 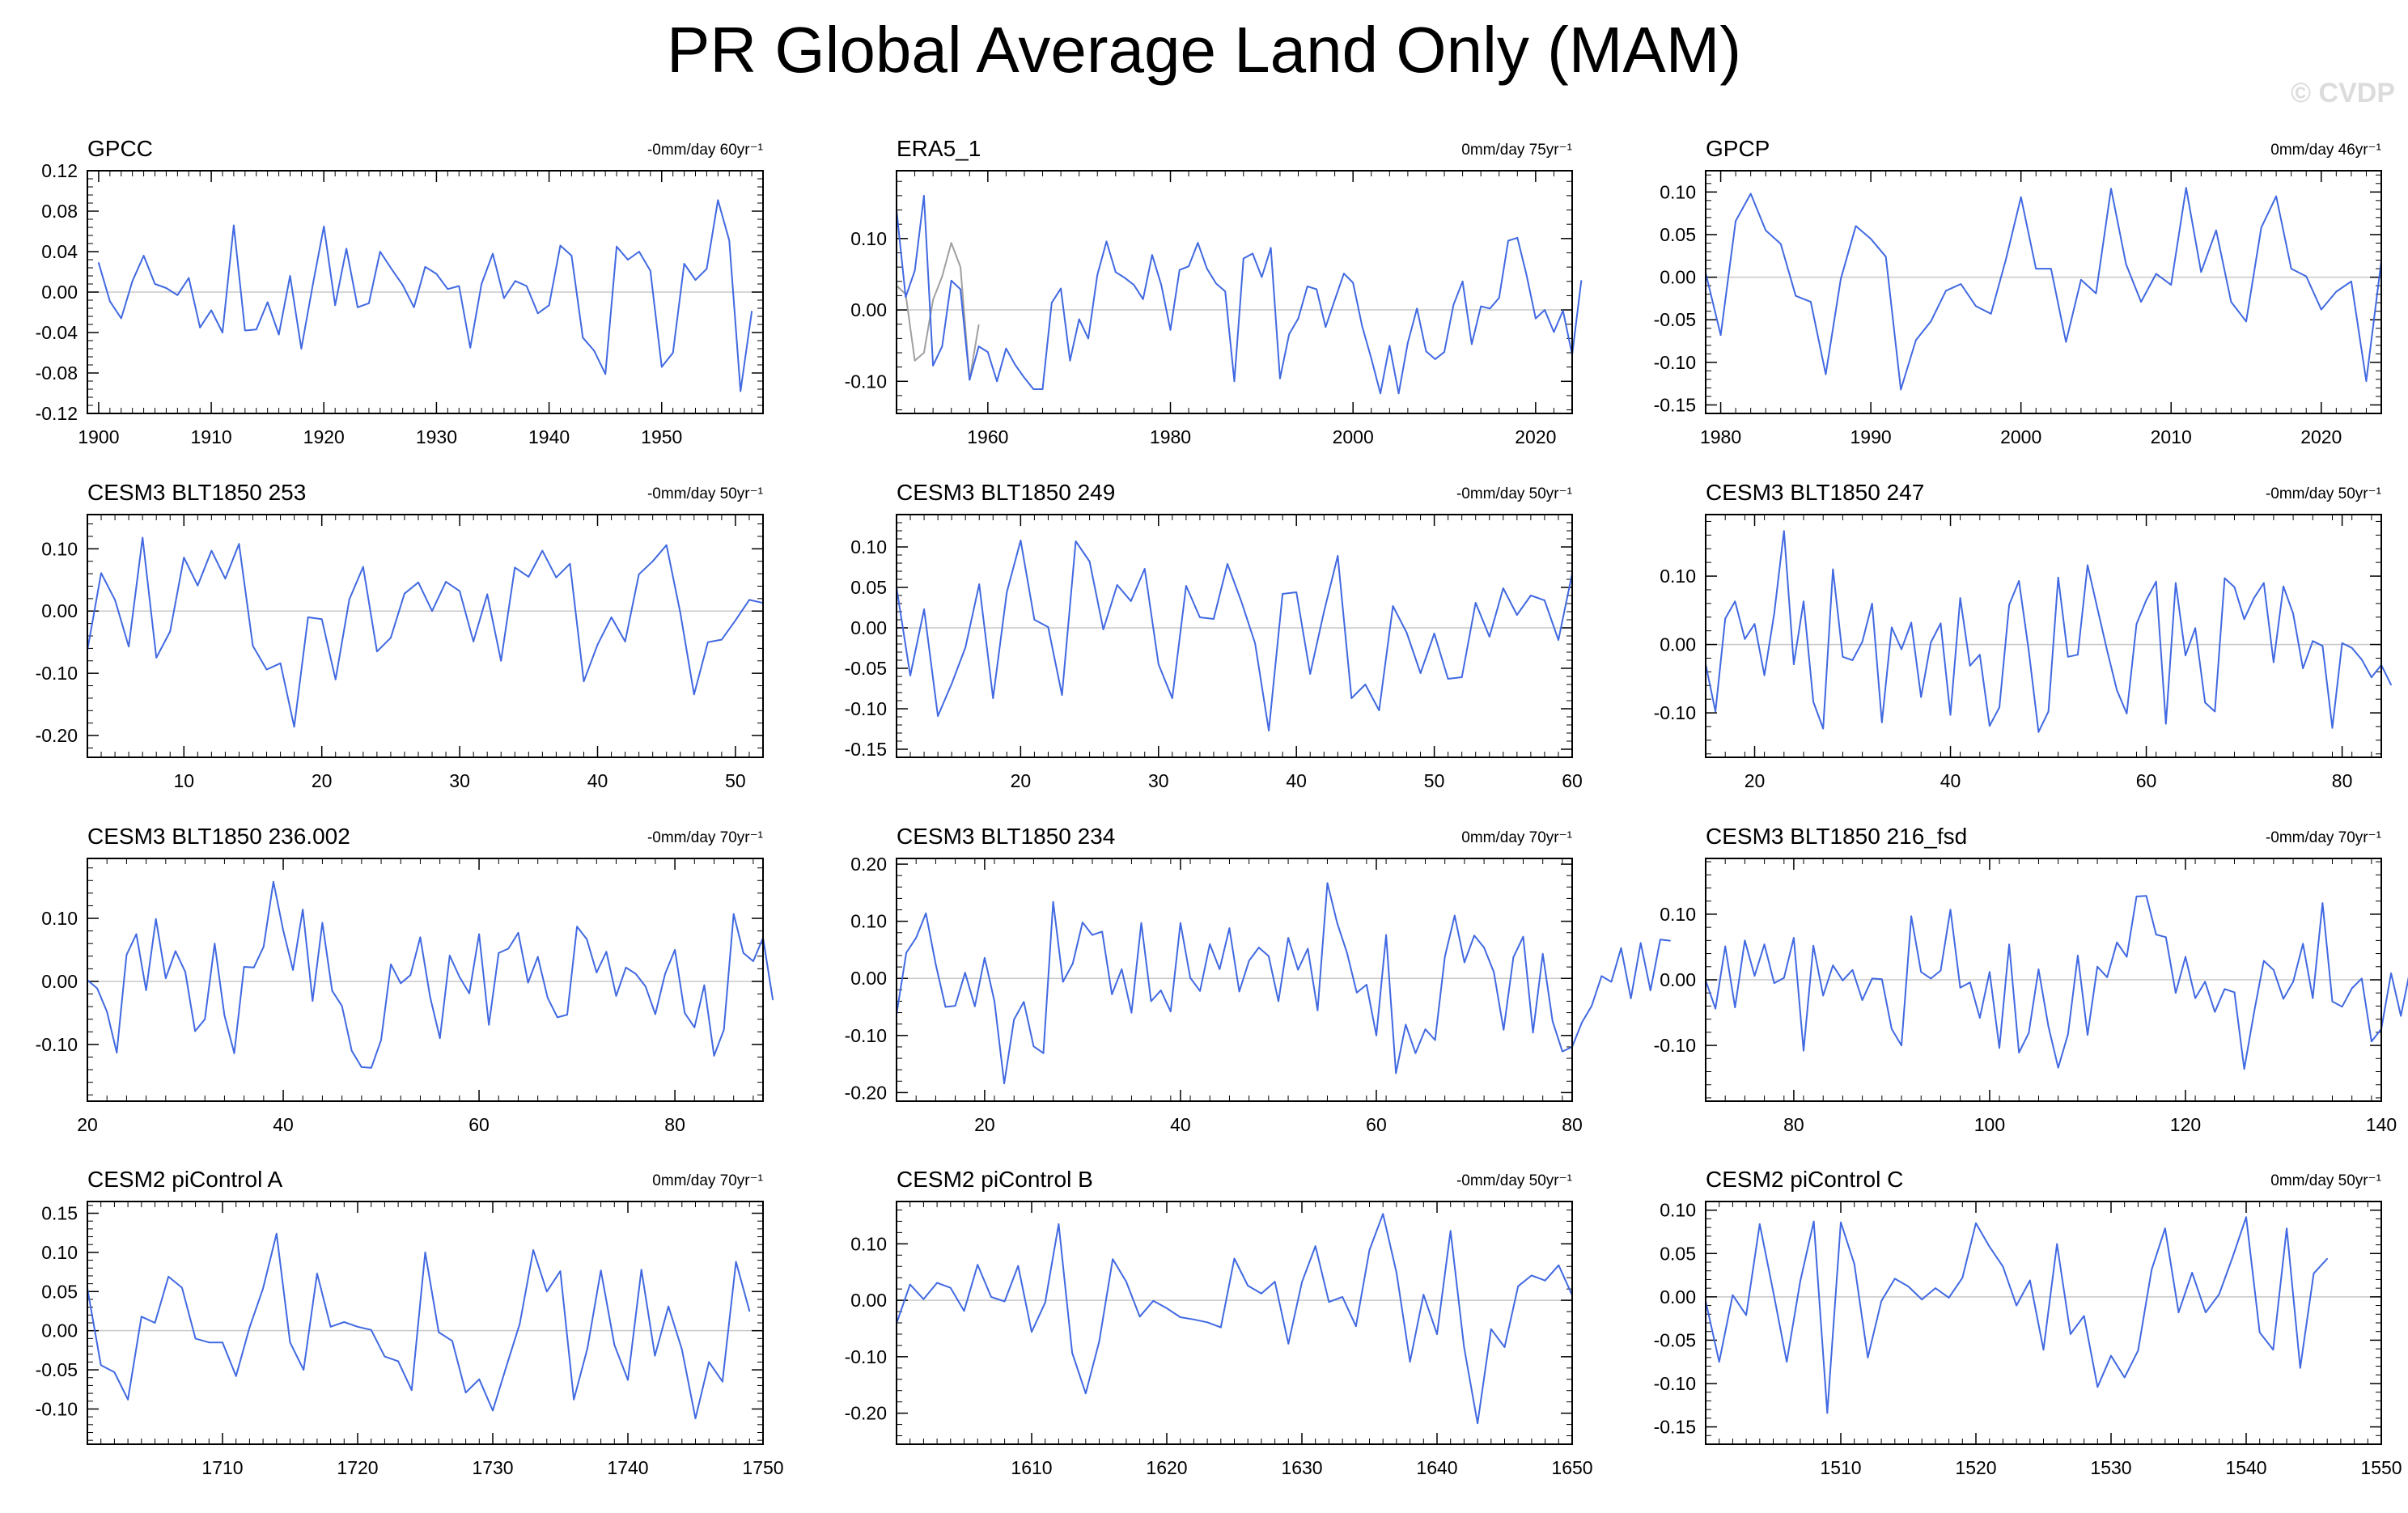 What do you see at coordinates (735, 780) in the screenshot?
I see `x-tick-label: 50` at bounding box center [735, 780].